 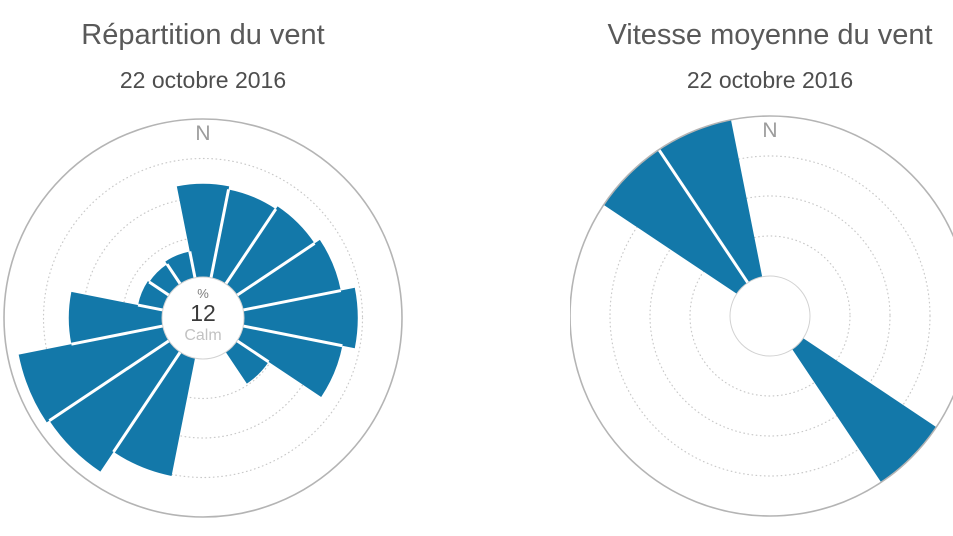 I want to click on chart-title: Répartition du vent, so click(x=203, y=35).